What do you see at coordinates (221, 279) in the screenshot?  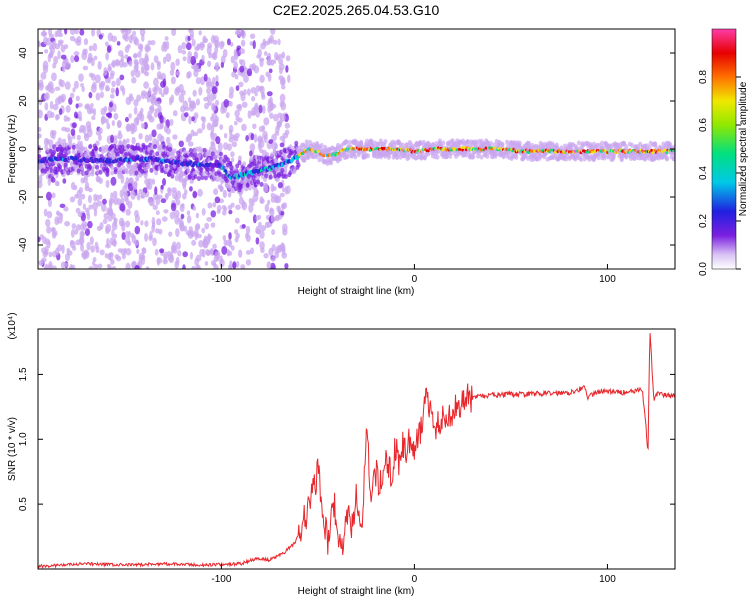 I see `0-xtick-label: -100` at bounding box center [221, 279].